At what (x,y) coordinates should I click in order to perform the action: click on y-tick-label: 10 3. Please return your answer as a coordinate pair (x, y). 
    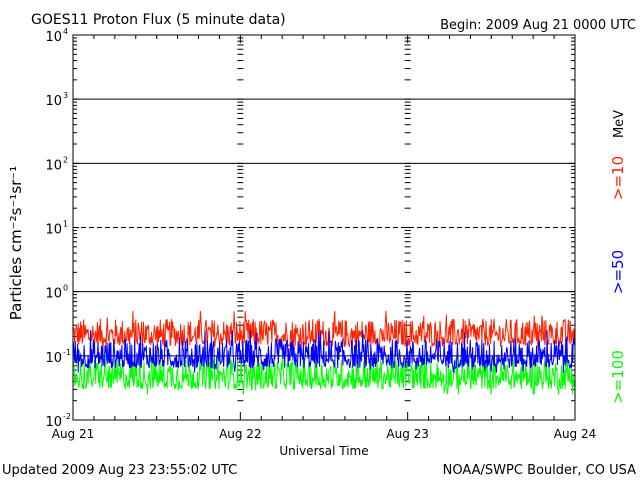
    Looking at the image, I should click on (56, 100).